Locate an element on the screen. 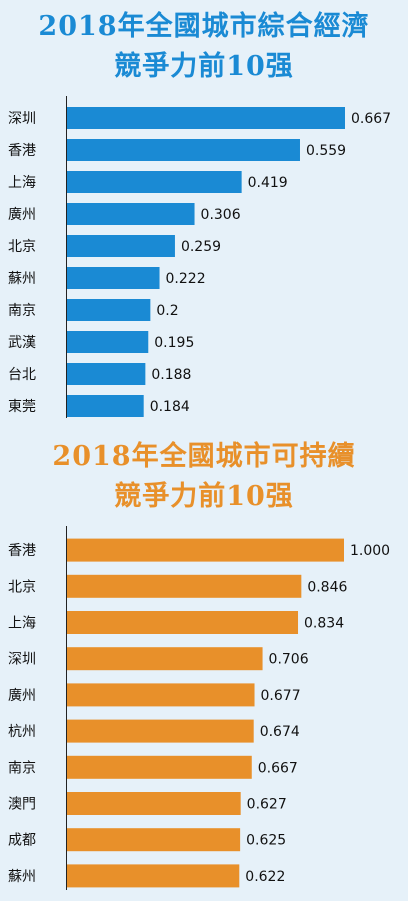 This screenshot has height=901, width=408. chart-title: 2018年全國城市綜合經濟 is located at coordinates (204, 26).